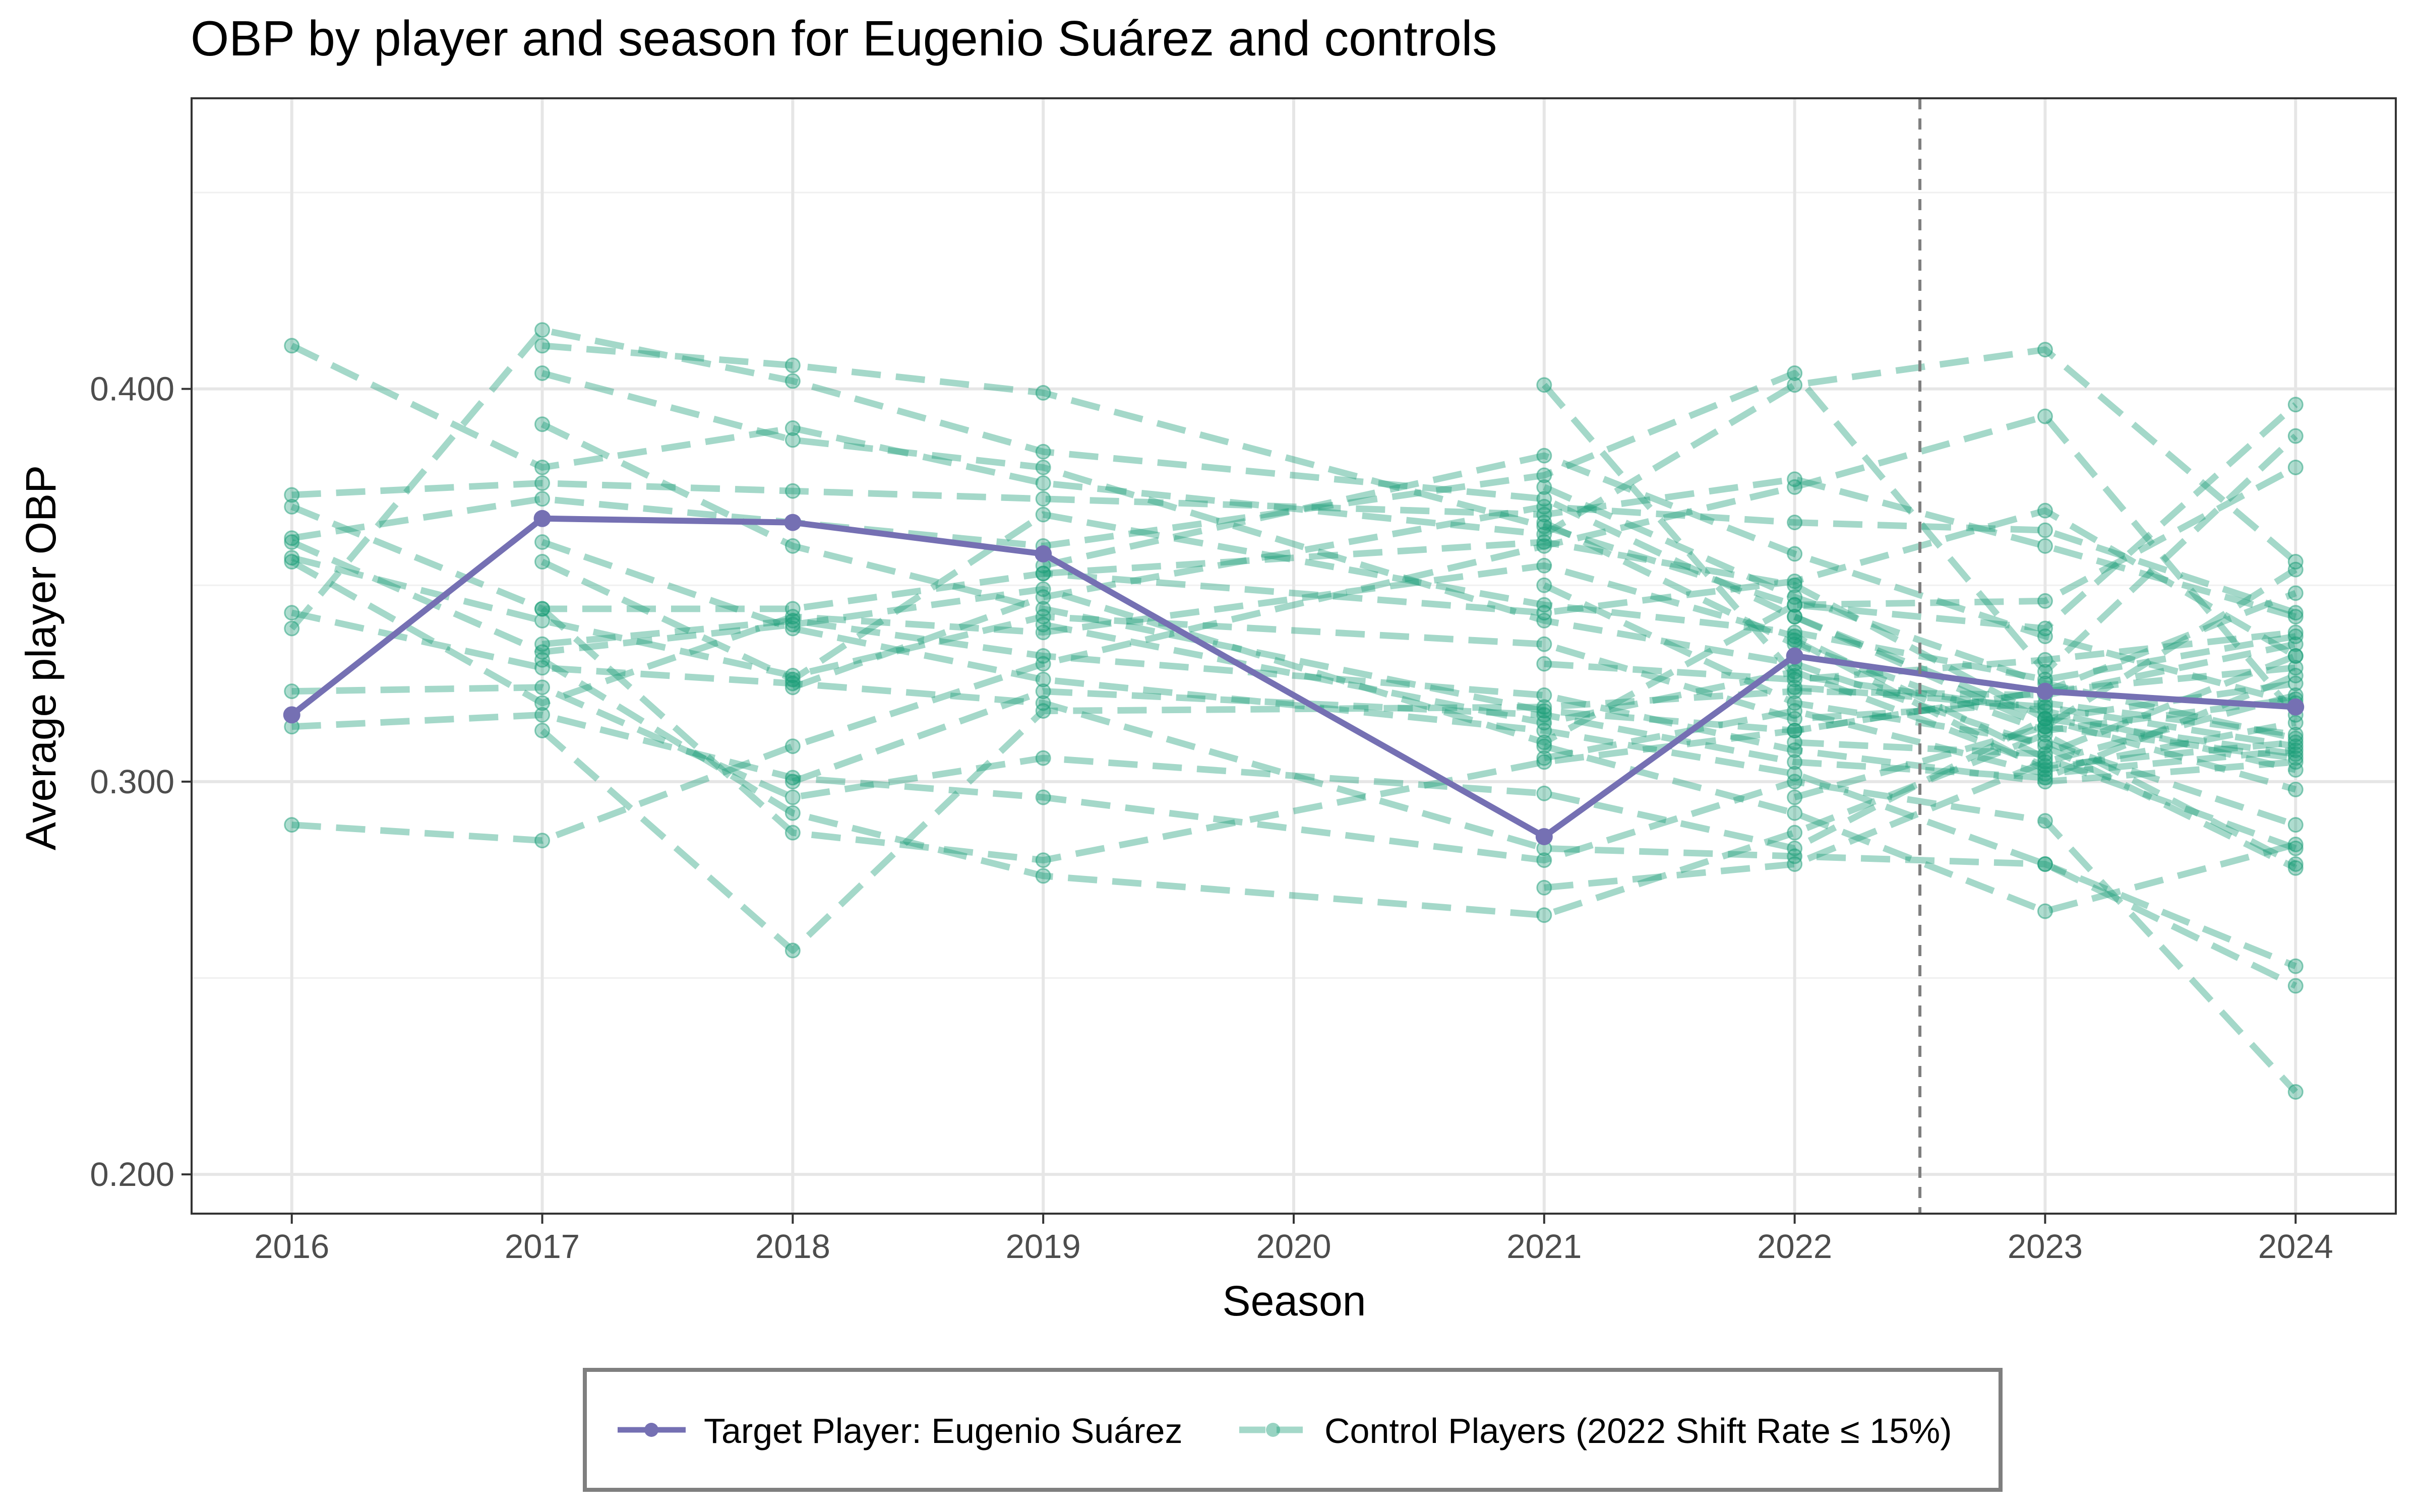 The width and height of the screenshot is (2420, 1512). Describe the element at coordinates (2045, 1247) in the screenshot. I see `x-tick-label: 2023` at that location.